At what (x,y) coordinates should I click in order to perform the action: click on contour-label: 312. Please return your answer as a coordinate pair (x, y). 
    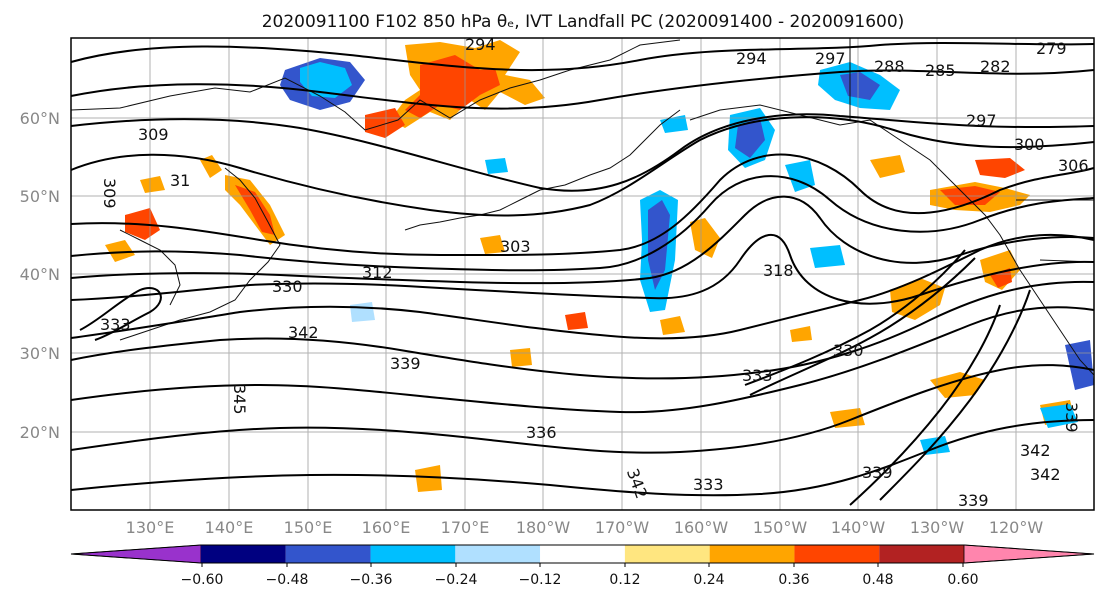
    Looking at the image, I should click on (377, 272).